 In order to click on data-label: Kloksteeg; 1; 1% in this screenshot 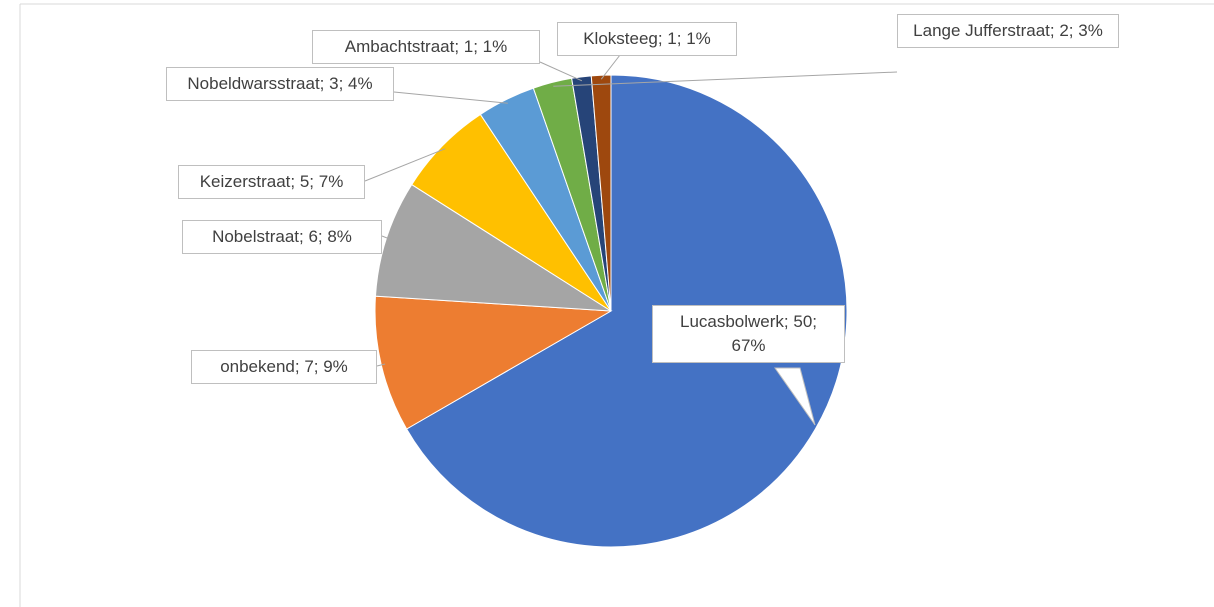, I will do `click(647, 39)`.